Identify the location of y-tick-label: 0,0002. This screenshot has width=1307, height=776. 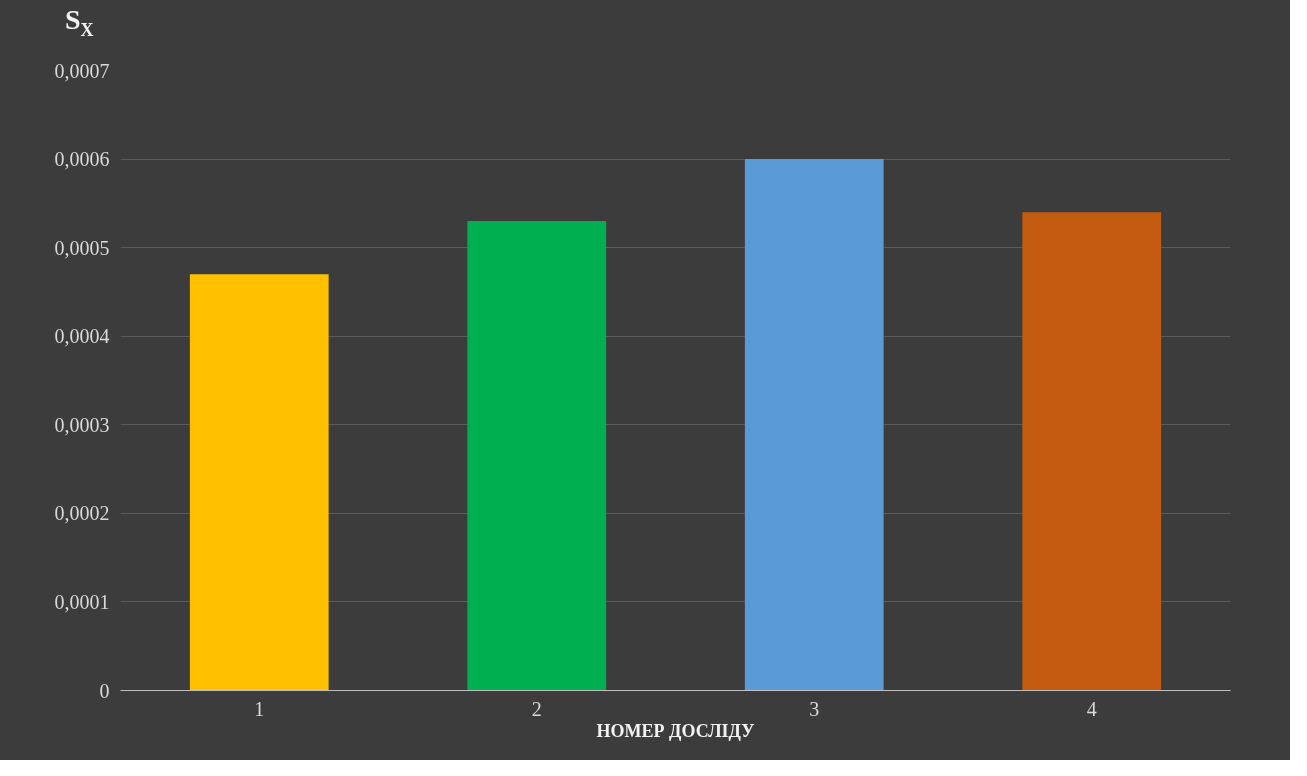
(82, 513).